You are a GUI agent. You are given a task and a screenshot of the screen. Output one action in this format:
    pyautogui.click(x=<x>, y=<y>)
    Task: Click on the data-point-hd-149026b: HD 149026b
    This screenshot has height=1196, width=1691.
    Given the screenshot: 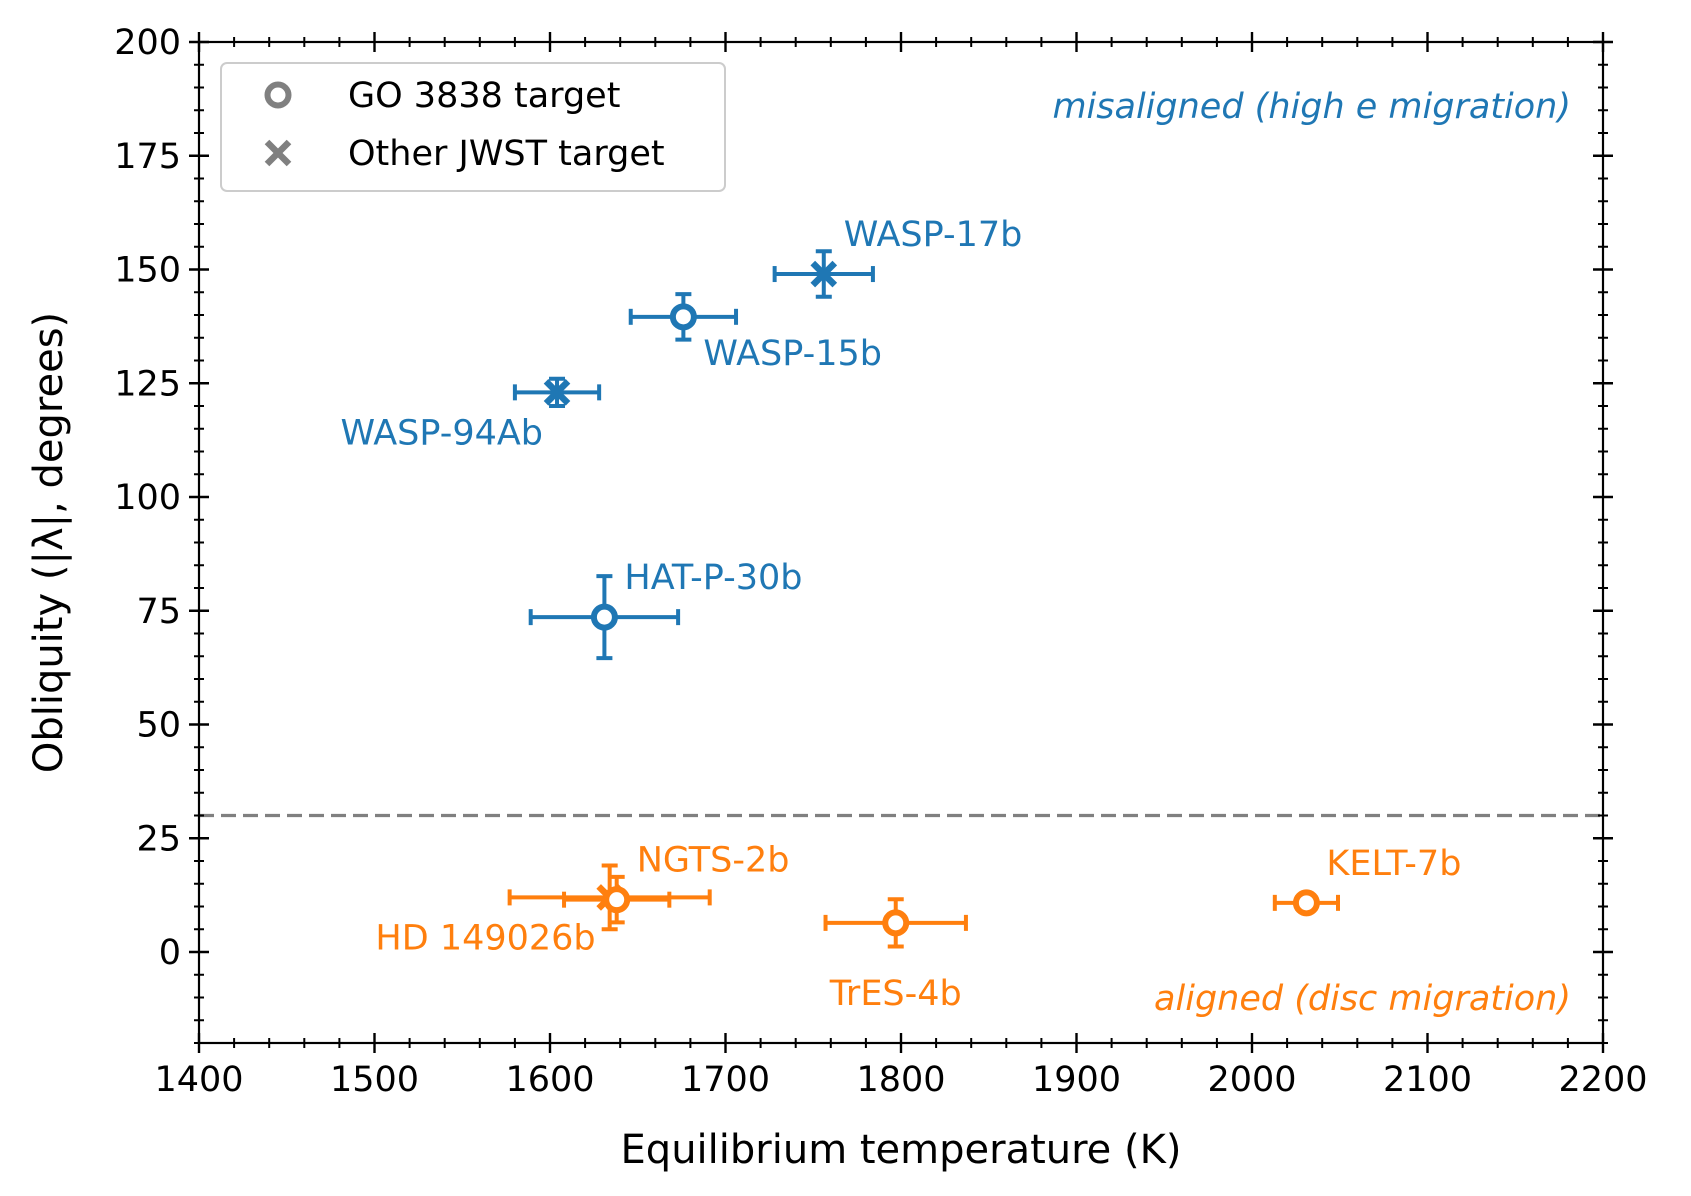 What is the action you would take?
    pyautogui.click(x=543, y=910)
    